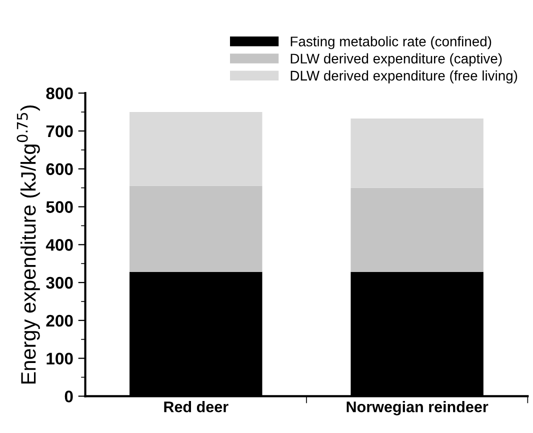  What do you see at coordinates (391, 43) in the screenshot?
I see `legend-label: Fasting metabolic rate (confined)` at bounding box center [391, 43].